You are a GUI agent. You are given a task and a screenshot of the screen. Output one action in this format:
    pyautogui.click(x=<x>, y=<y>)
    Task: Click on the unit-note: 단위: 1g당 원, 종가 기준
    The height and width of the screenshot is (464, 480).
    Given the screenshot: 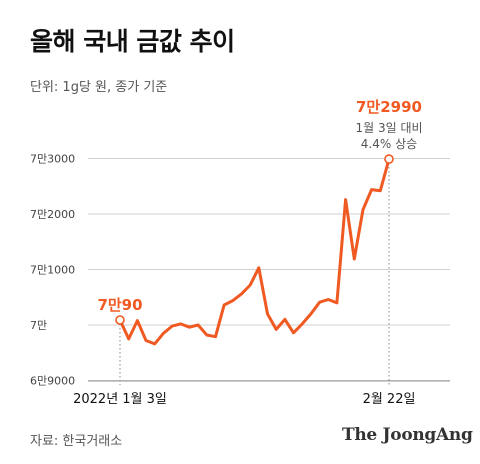 What is the action you would take?
    pyautogui.click(x=99, y=87)
    